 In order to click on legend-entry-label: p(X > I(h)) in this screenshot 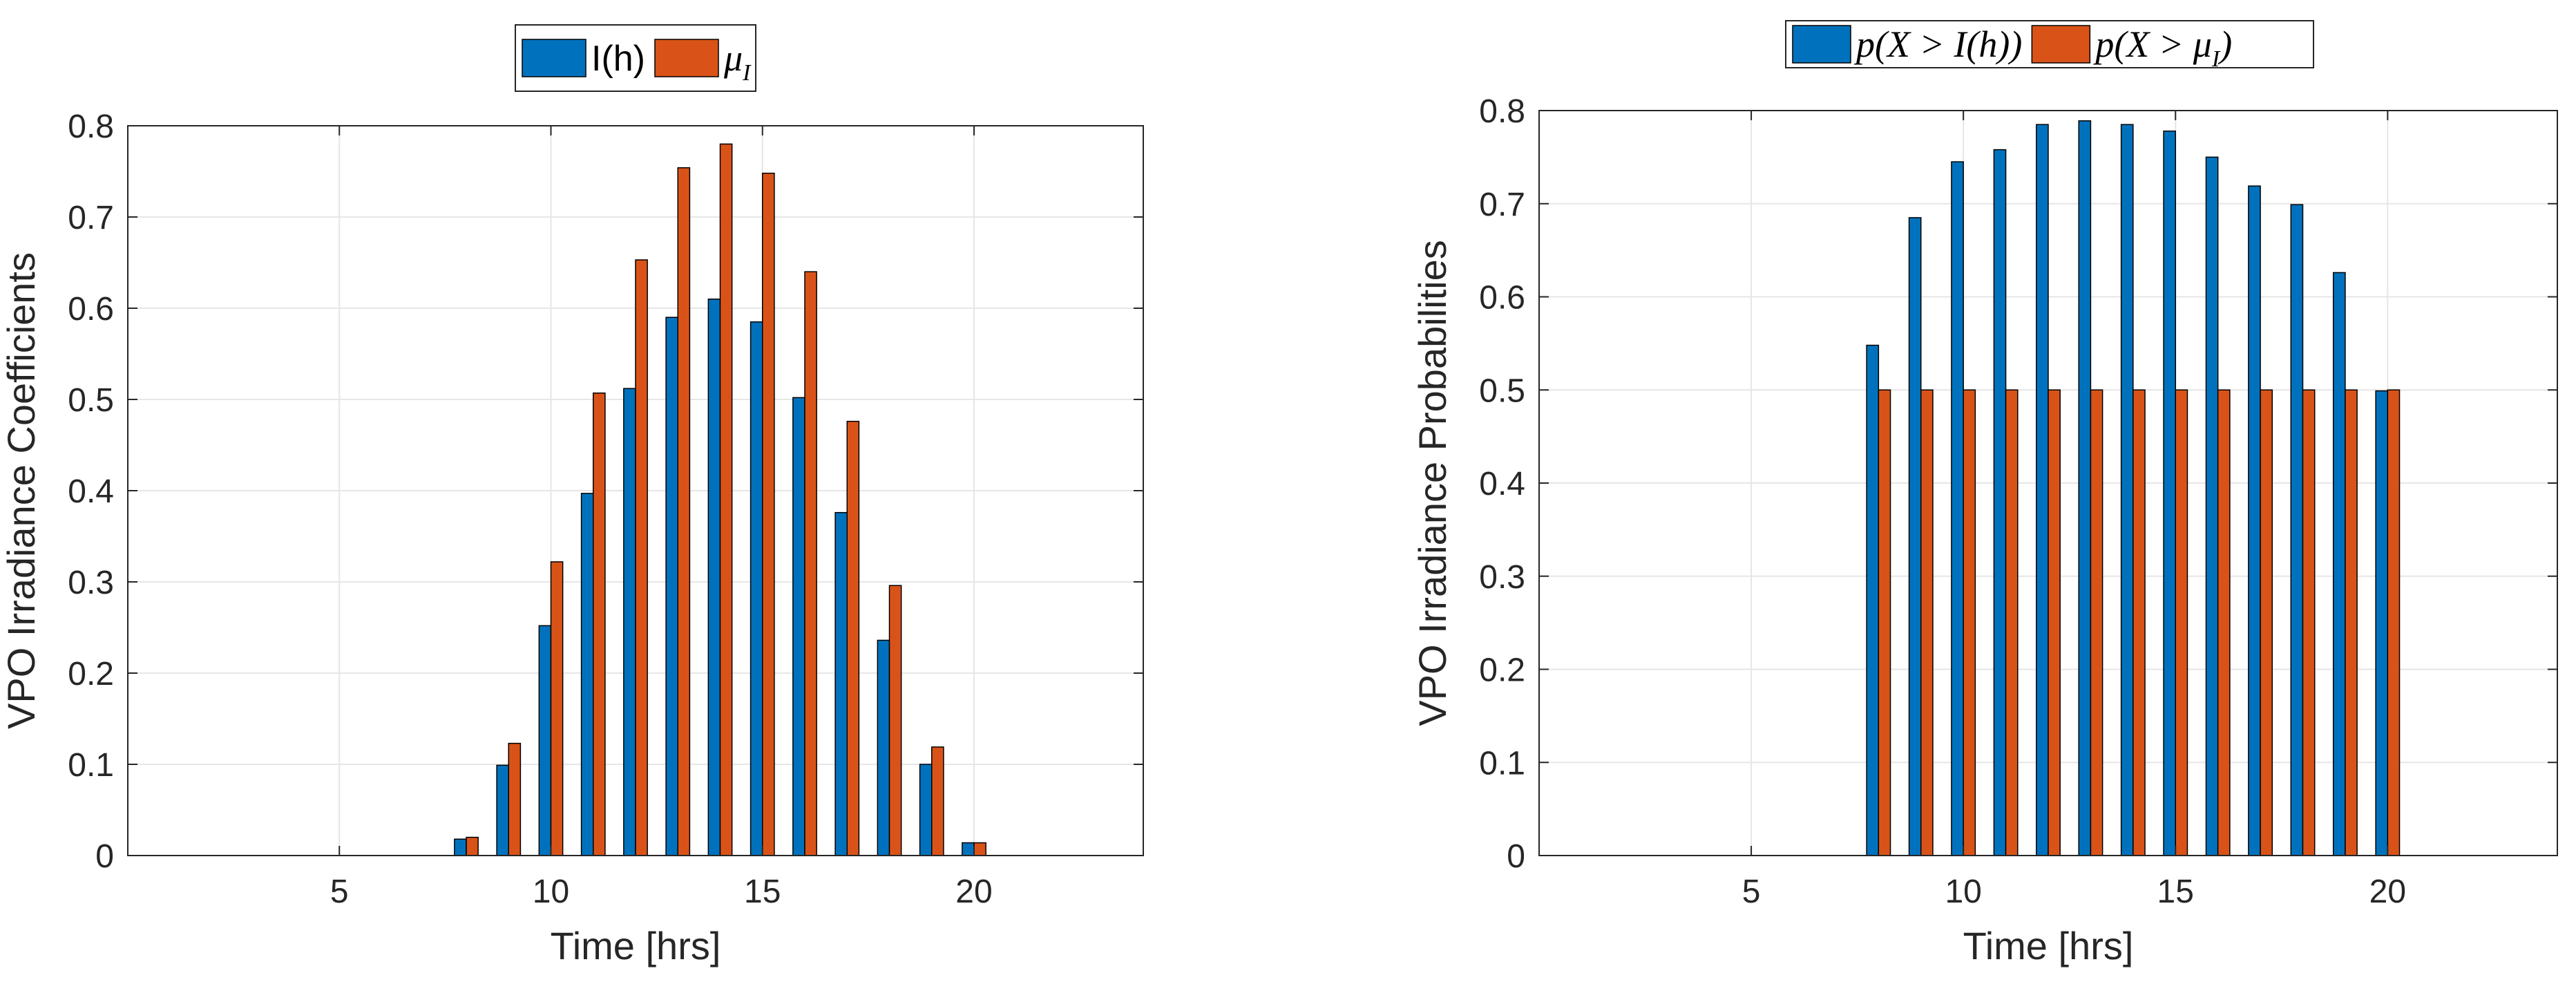, I will do `click(1937, 44)`.